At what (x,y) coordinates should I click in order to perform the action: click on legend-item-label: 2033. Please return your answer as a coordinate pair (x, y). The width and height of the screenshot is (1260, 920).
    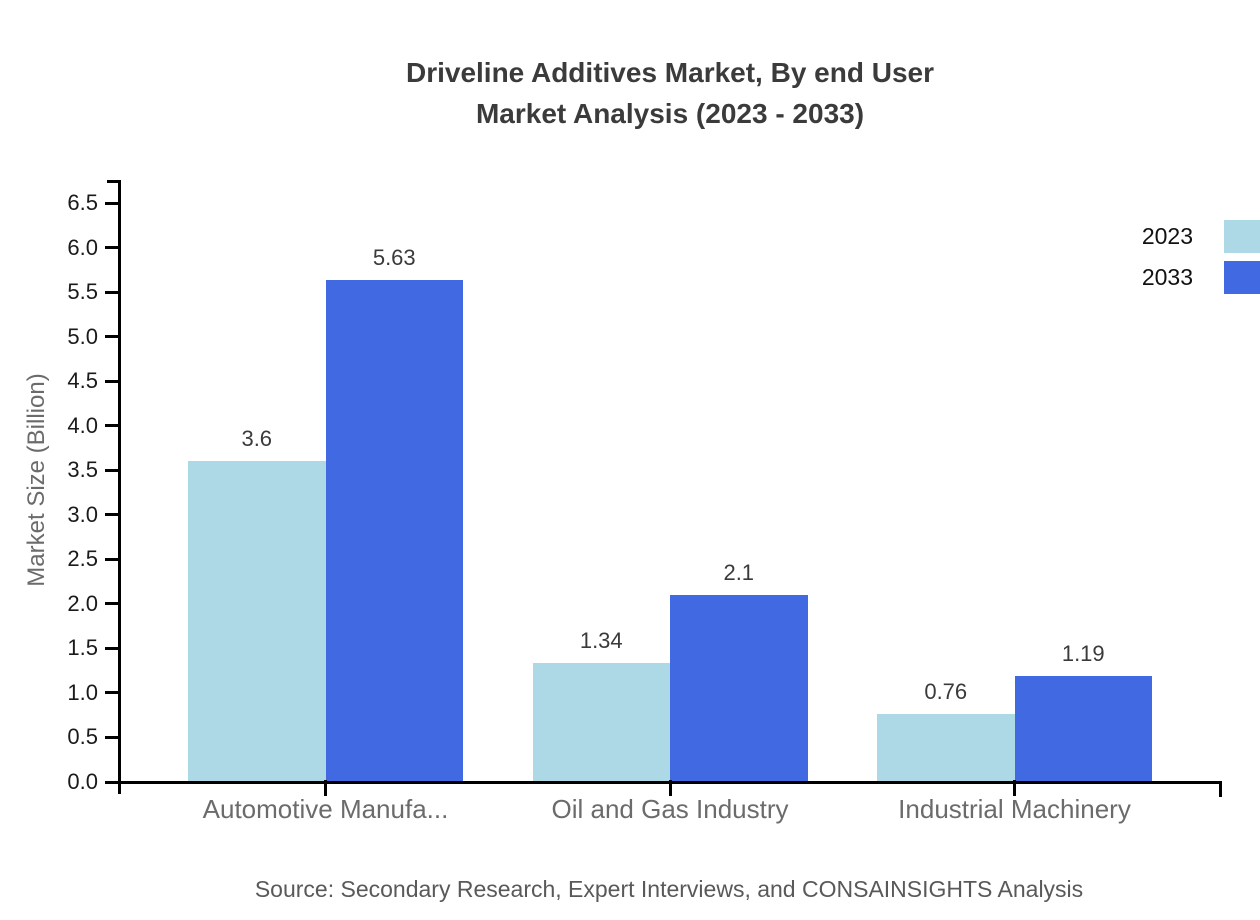
    Looking at the image, I should click on (1167, 277).